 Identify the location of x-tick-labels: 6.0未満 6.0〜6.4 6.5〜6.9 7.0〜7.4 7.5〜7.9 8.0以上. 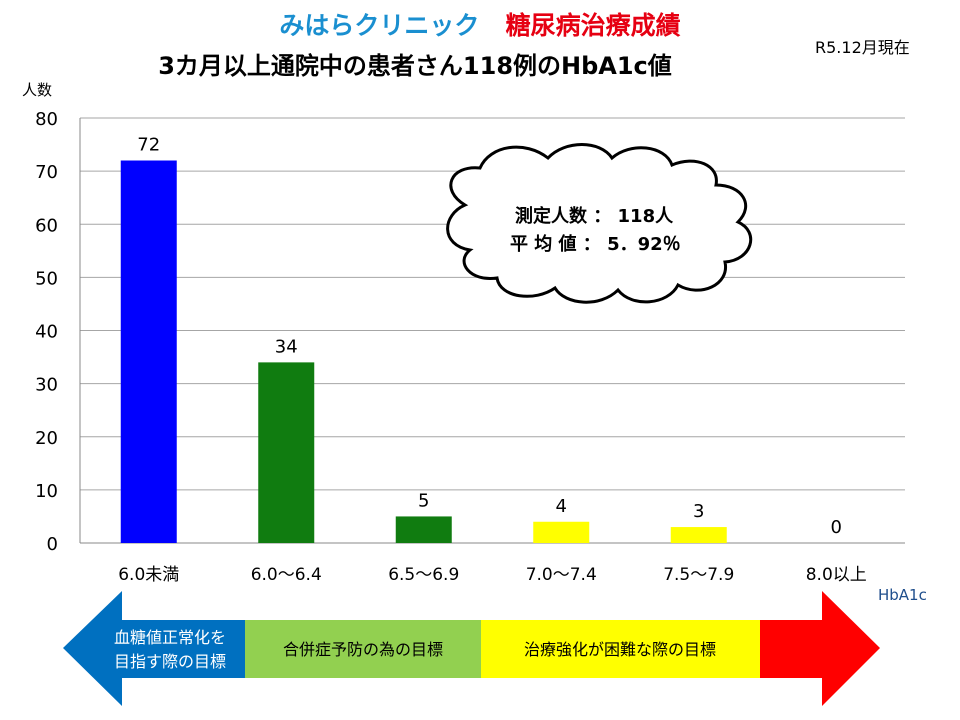
(492, 575).